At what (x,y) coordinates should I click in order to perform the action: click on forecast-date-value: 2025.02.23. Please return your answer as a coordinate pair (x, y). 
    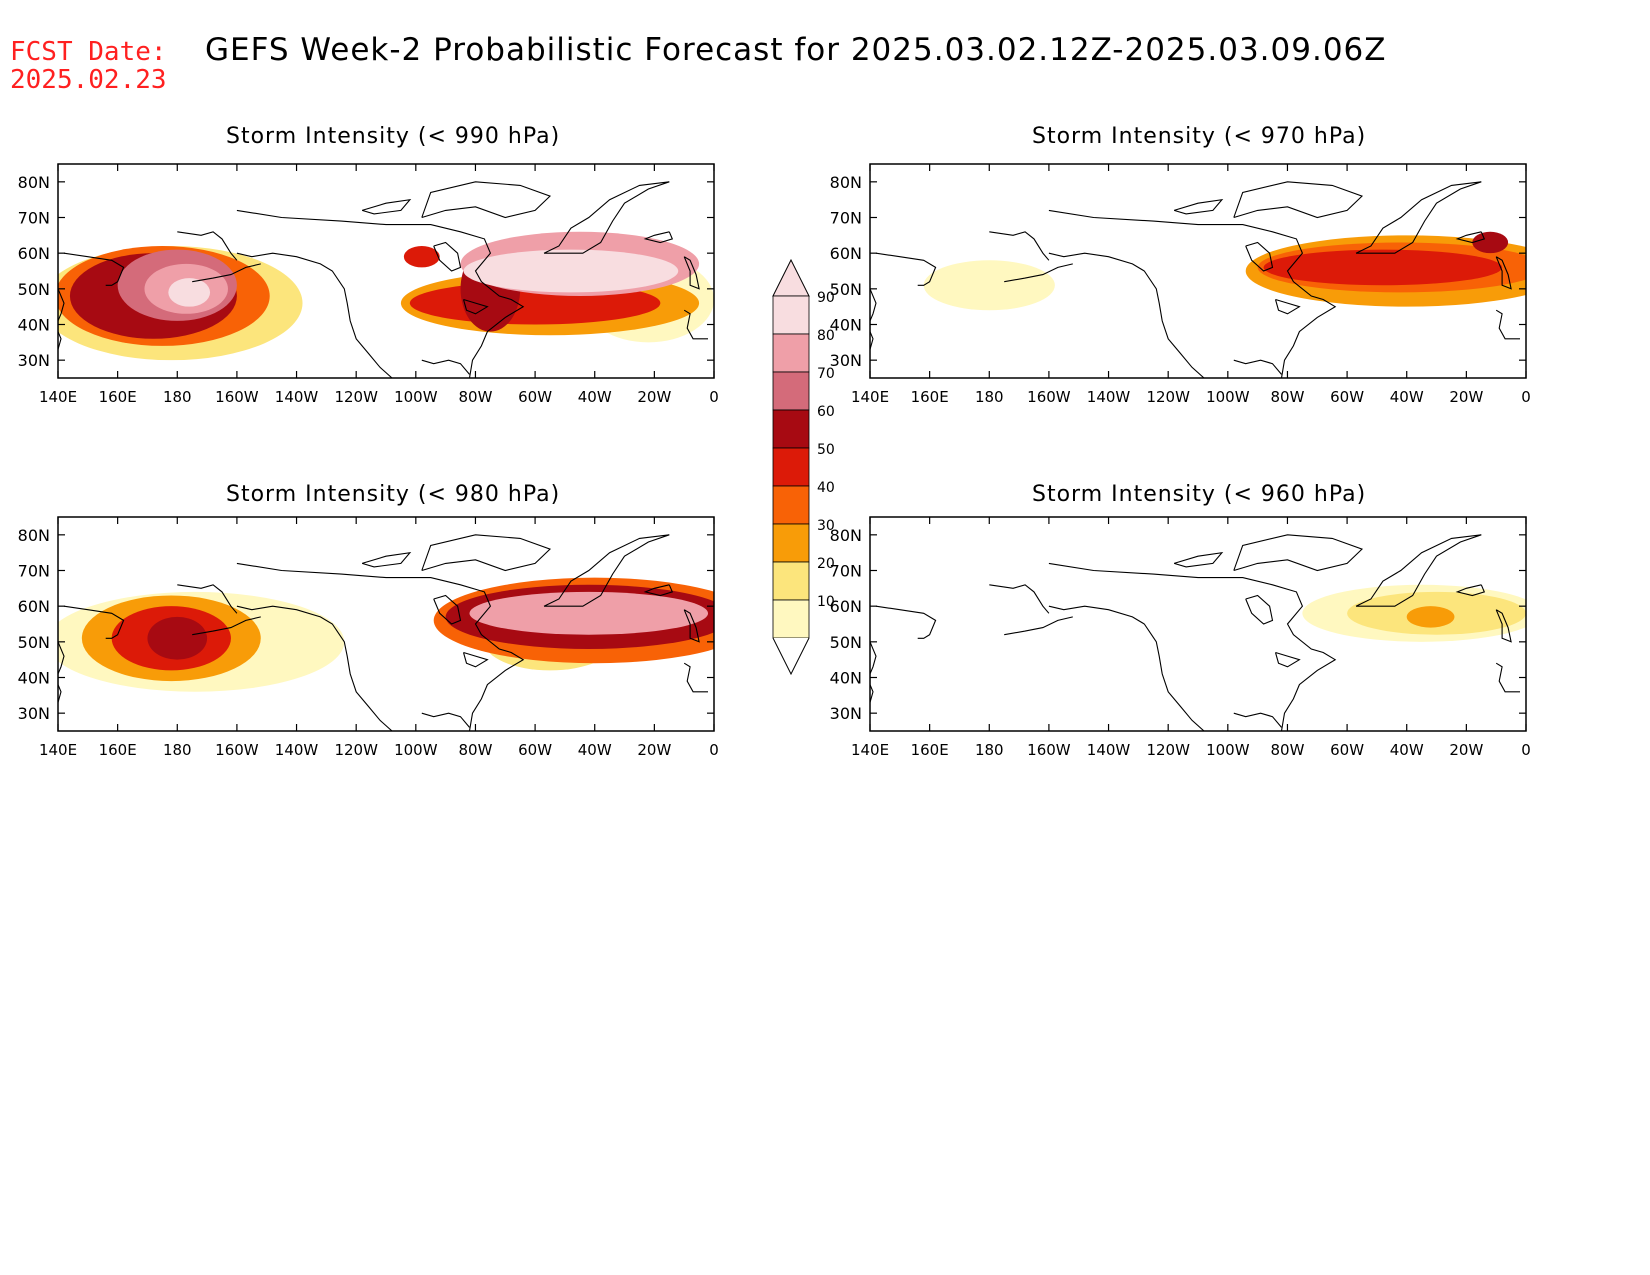
    Looking at the image, I should click on (88, 80).